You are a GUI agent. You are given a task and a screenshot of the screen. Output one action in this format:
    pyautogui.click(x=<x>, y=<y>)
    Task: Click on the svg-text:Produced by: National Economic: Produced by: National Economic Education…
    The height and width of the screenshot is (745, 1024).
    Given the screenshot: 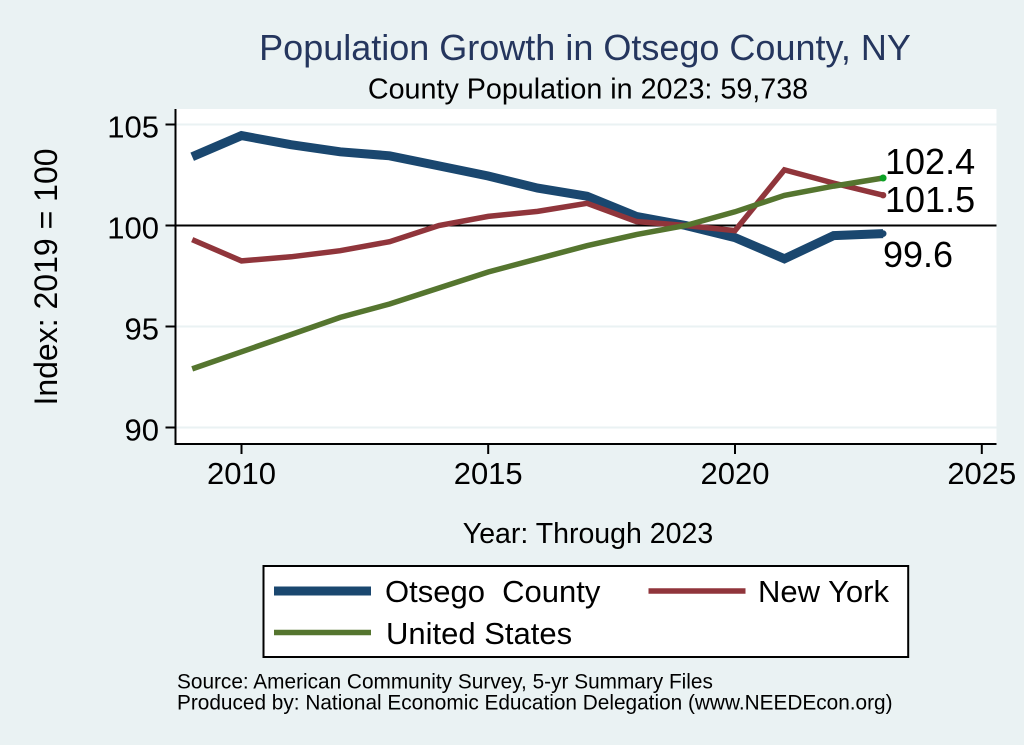 What is the action you would take?
    pyautogui.click(x=535, y=703)
    